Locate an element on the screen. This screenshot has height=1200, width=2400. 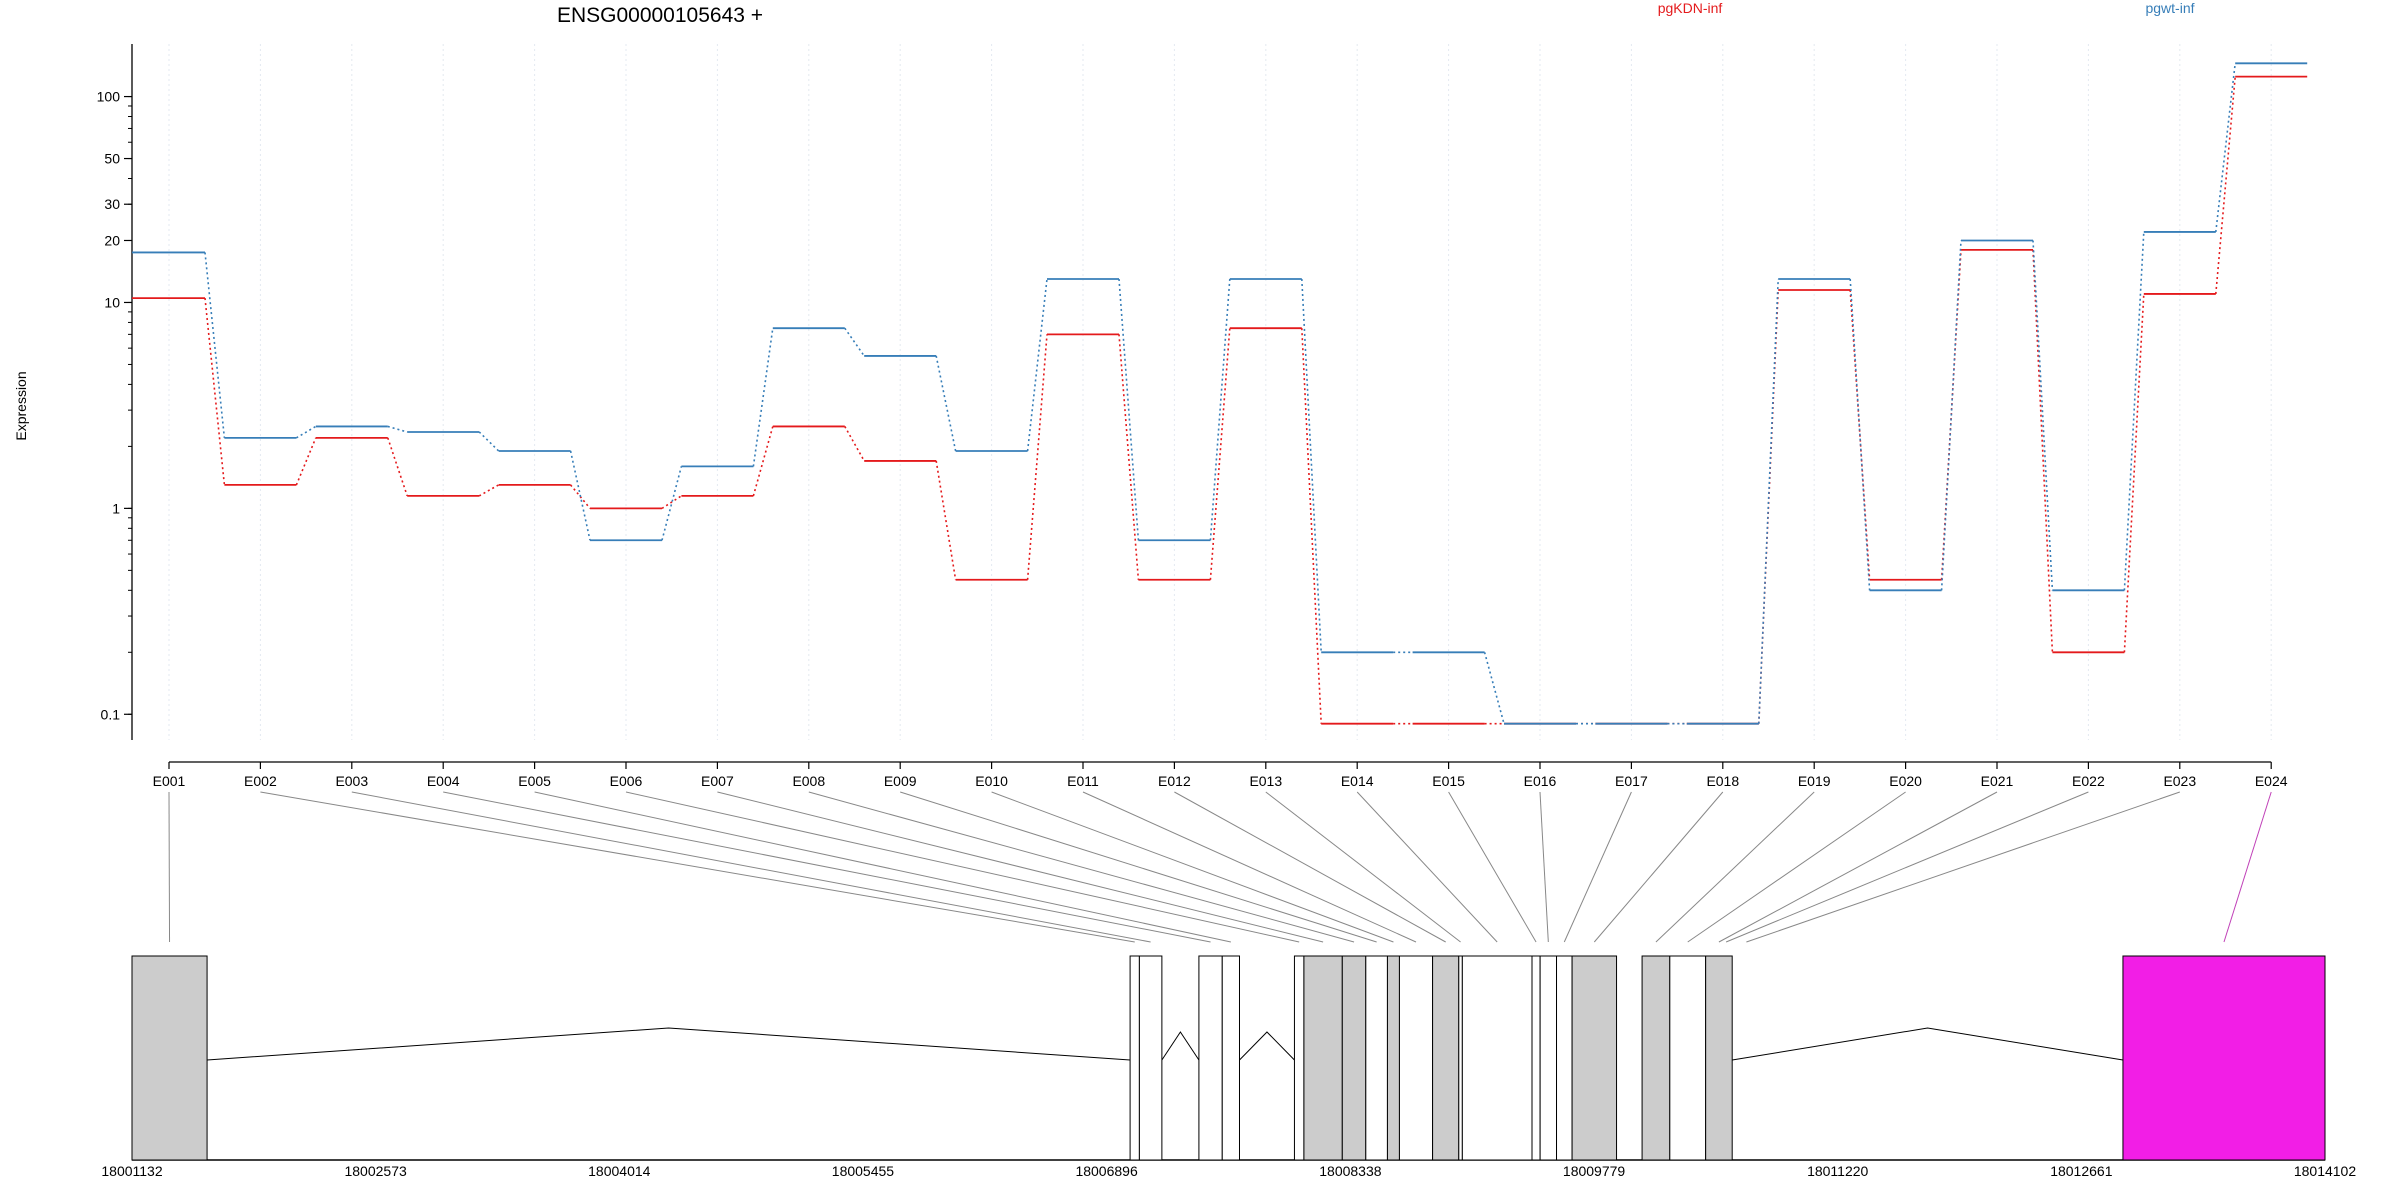
legend-entry-pgwt-inf: pgwt-inf is located at coordinates (2169, 8).